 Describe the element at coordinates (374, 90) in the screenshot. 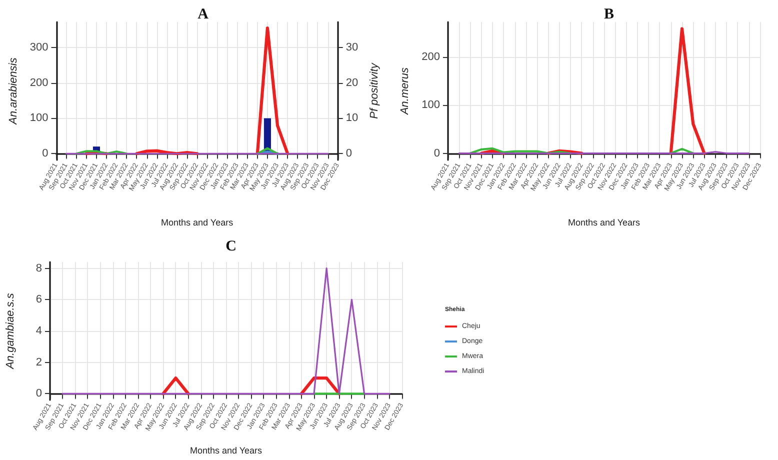

I see `y2-axis-title: Pf positivity` at that location.